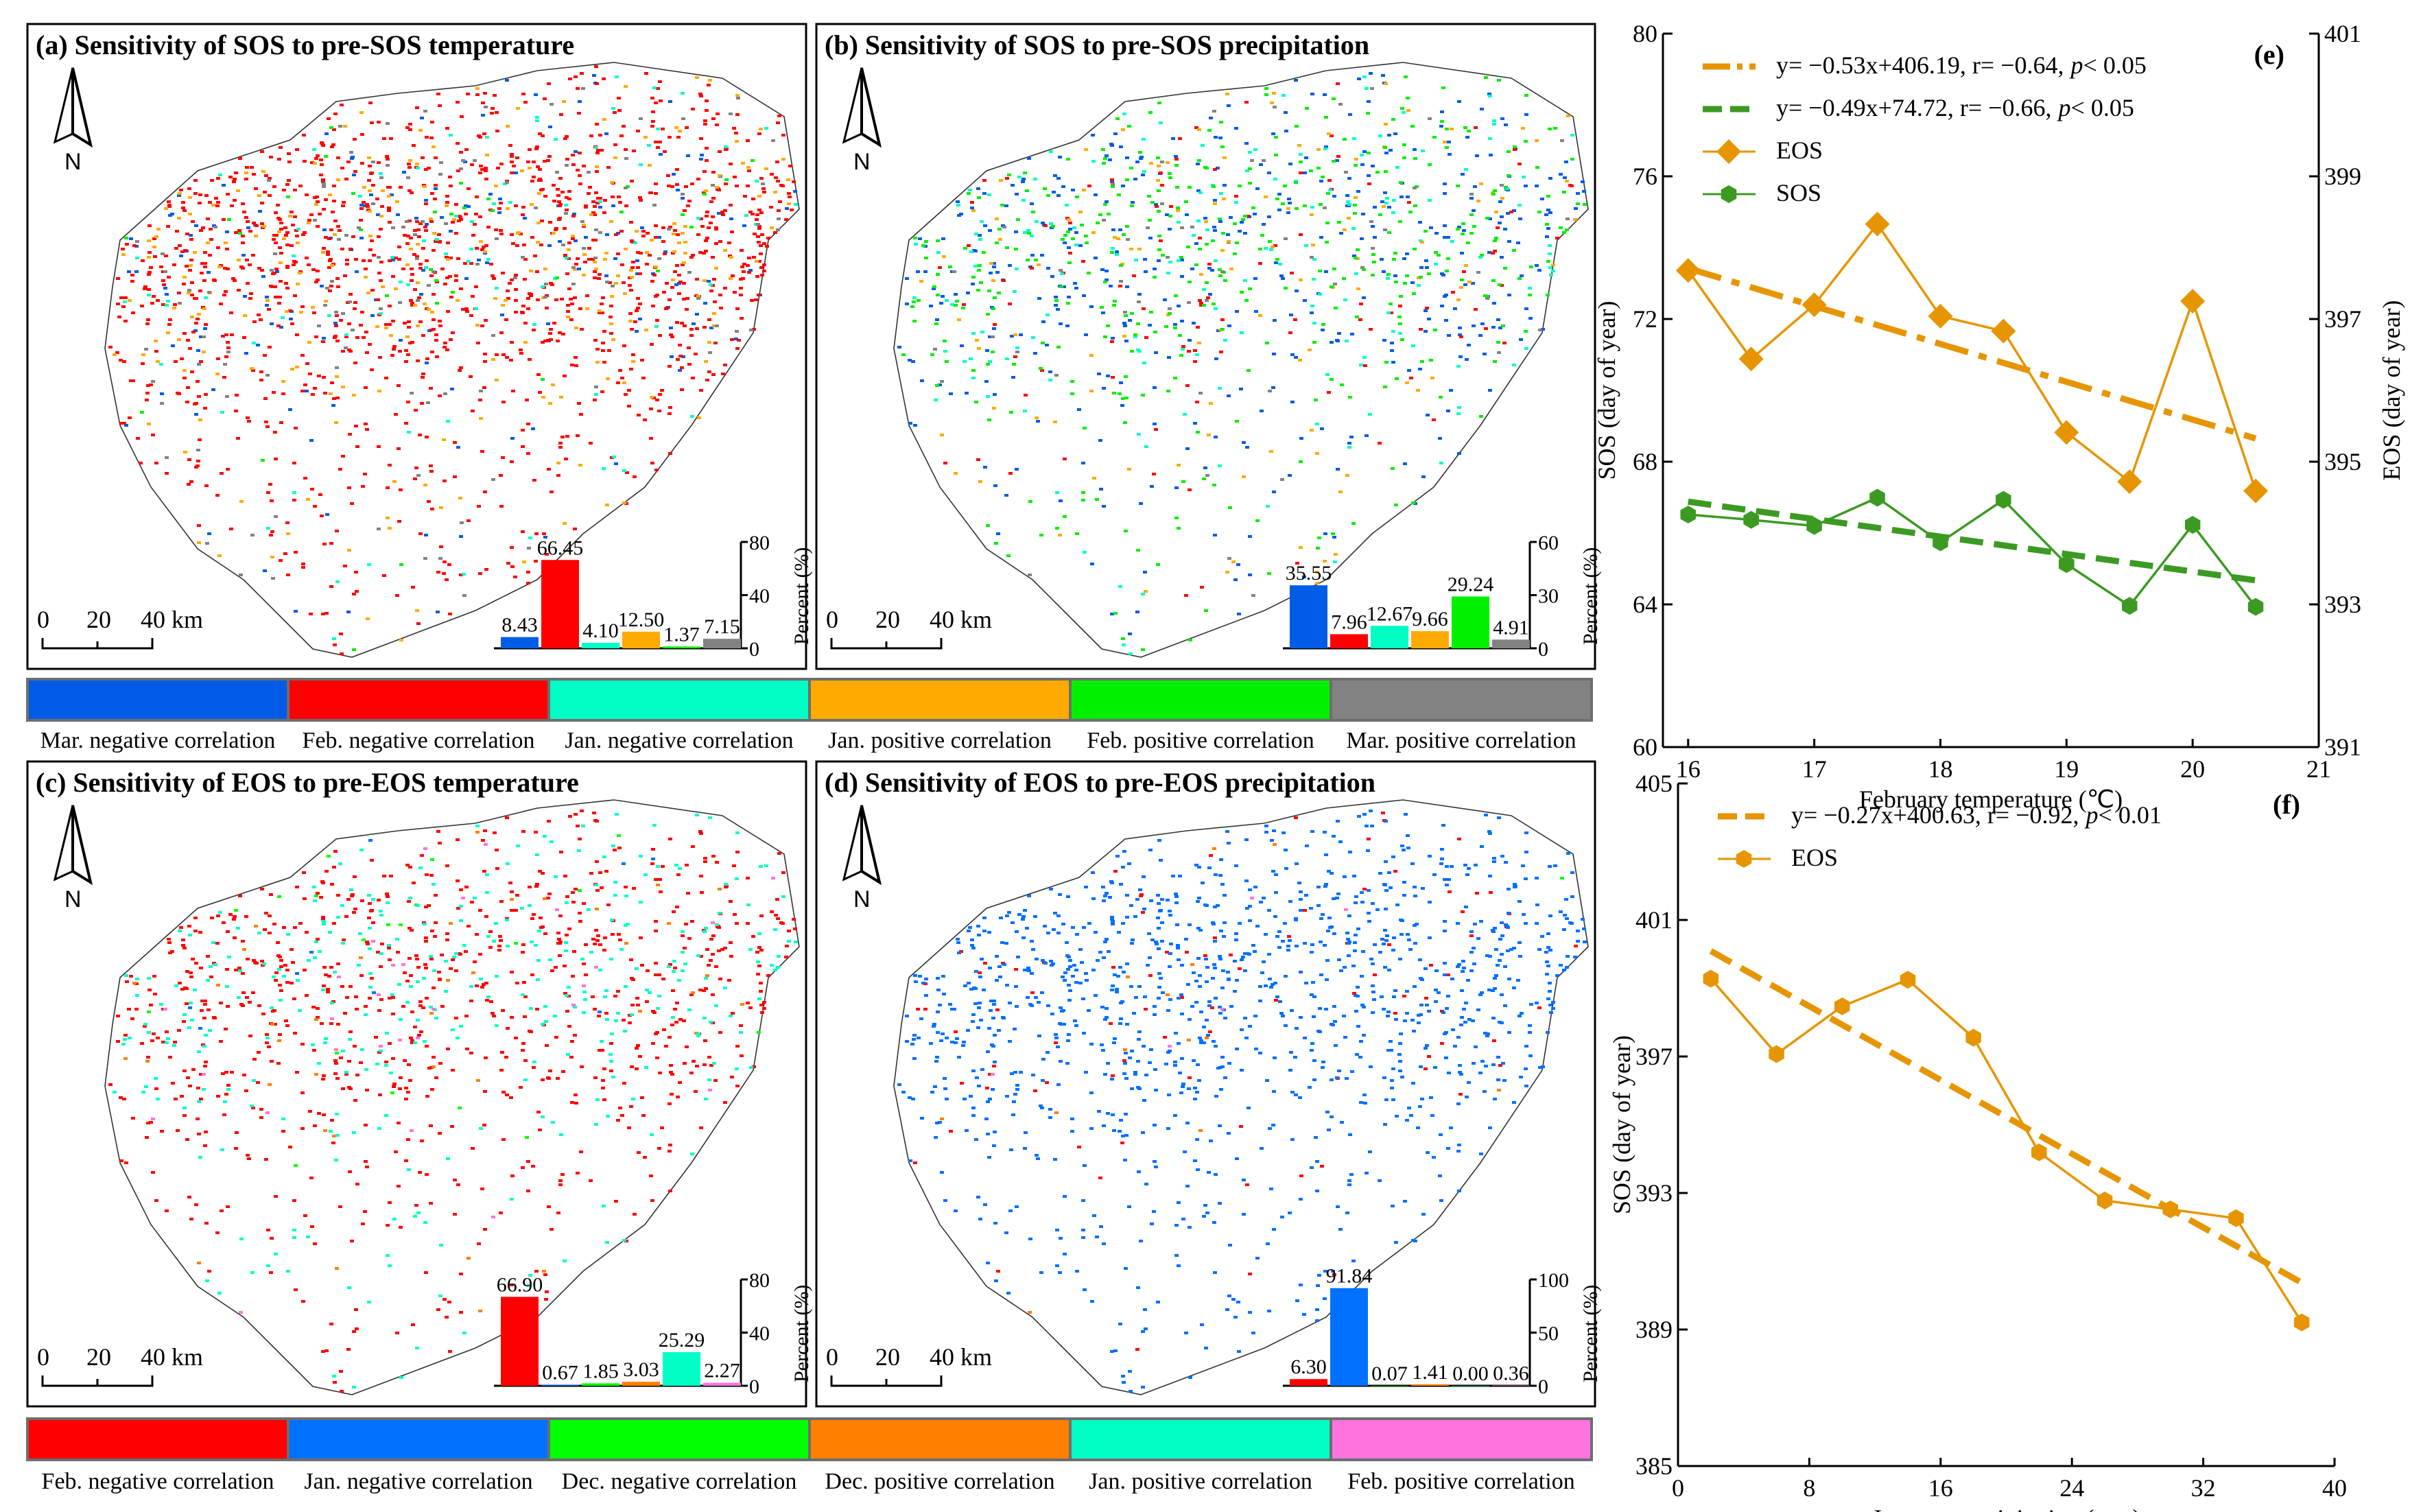 The height and width of the screenshot is (1512, 2410). Describe the element at coordinates (1654, 1466) in the screenshot. I see `y-tick-label: 385` at that location.